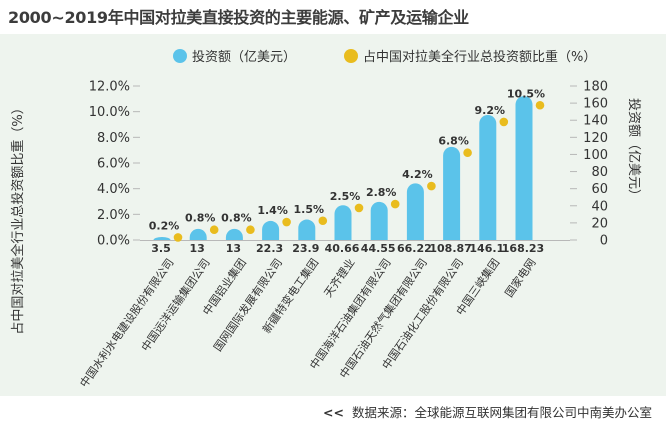  Describe the element at coordinates (333, 412) in the screenshot. I see `source-arrows: <<` at that location.